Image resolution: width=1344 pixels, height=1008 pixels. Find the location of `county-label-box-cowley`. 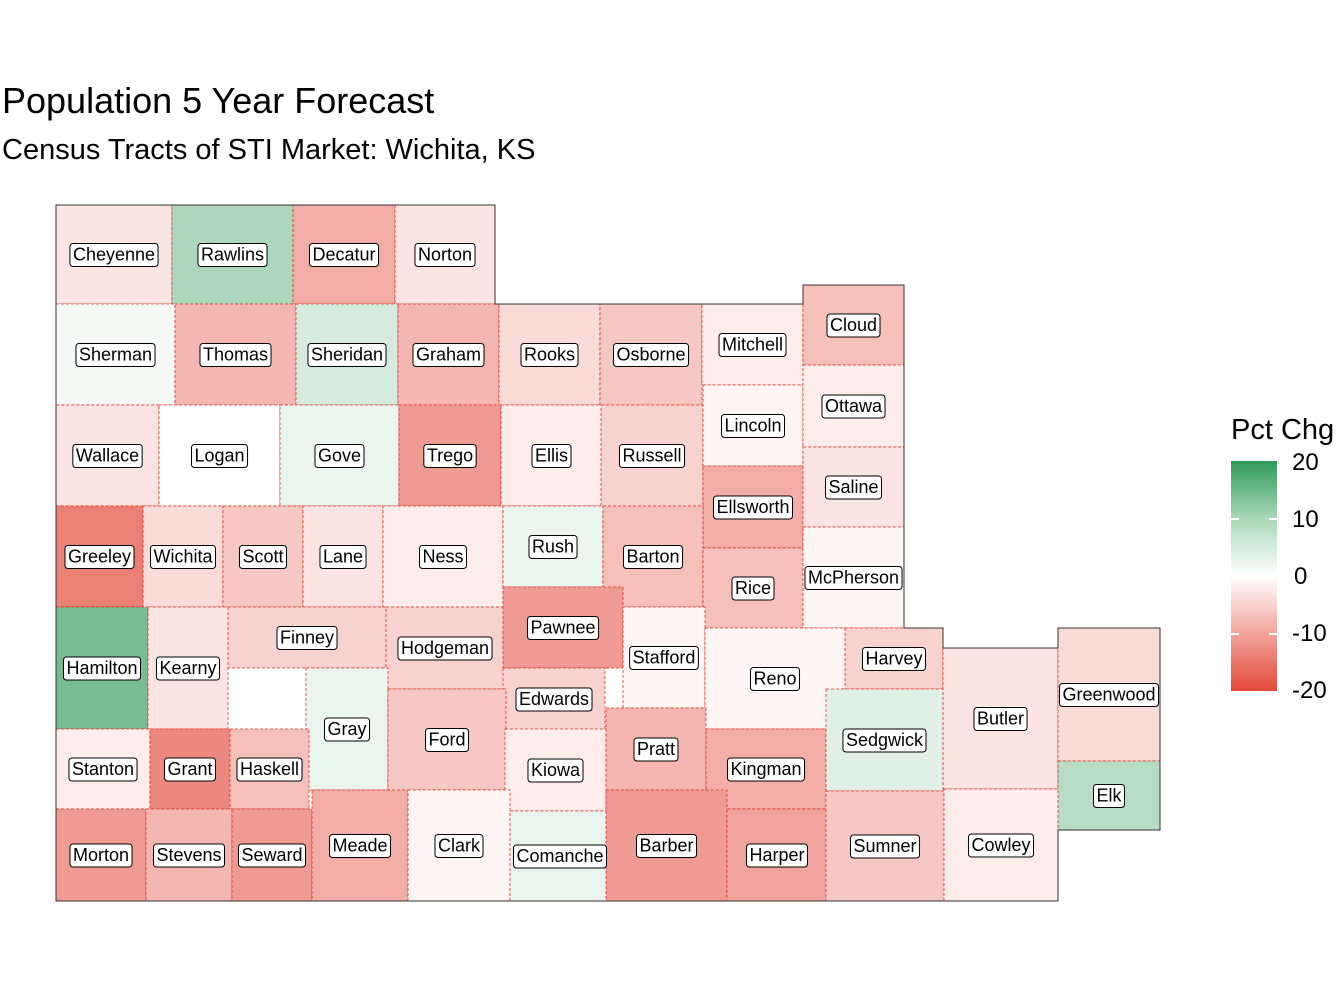

county-label-box-cowley is located at coordinates (1001, 845).